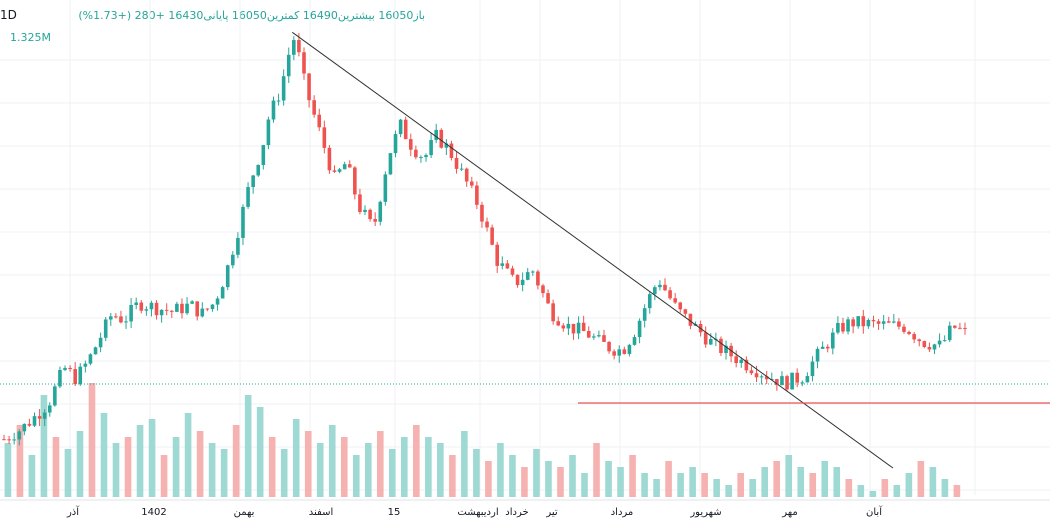 The height and width of the screenshot is (525, 1050). Describe the element at coordinates (789, 512) in the screenshot. I see `x-tick-label: مهر` at that location.